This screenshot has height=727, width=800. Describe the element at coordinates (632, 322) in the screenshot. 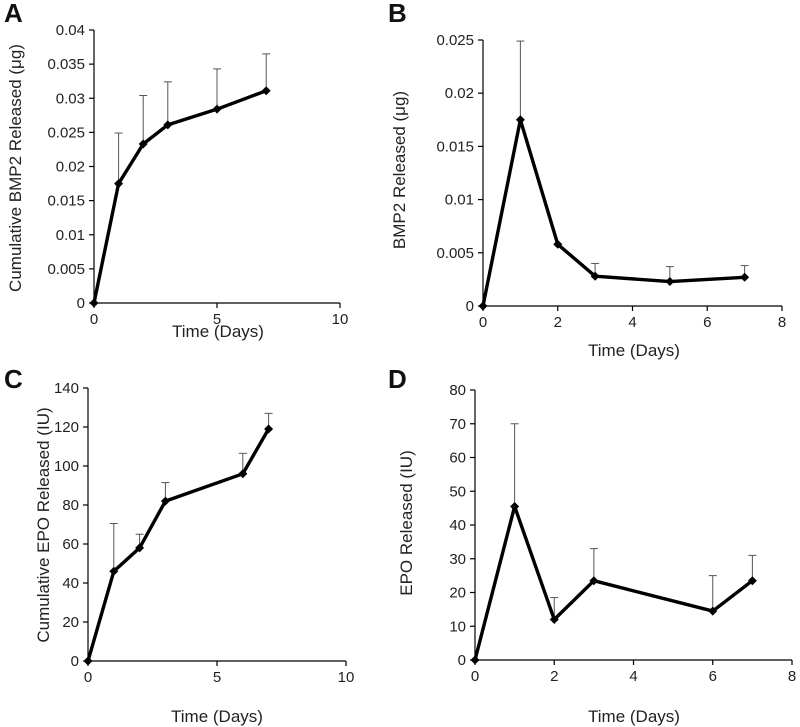

I see `panel-b-x-tick-label: 4` at that location.